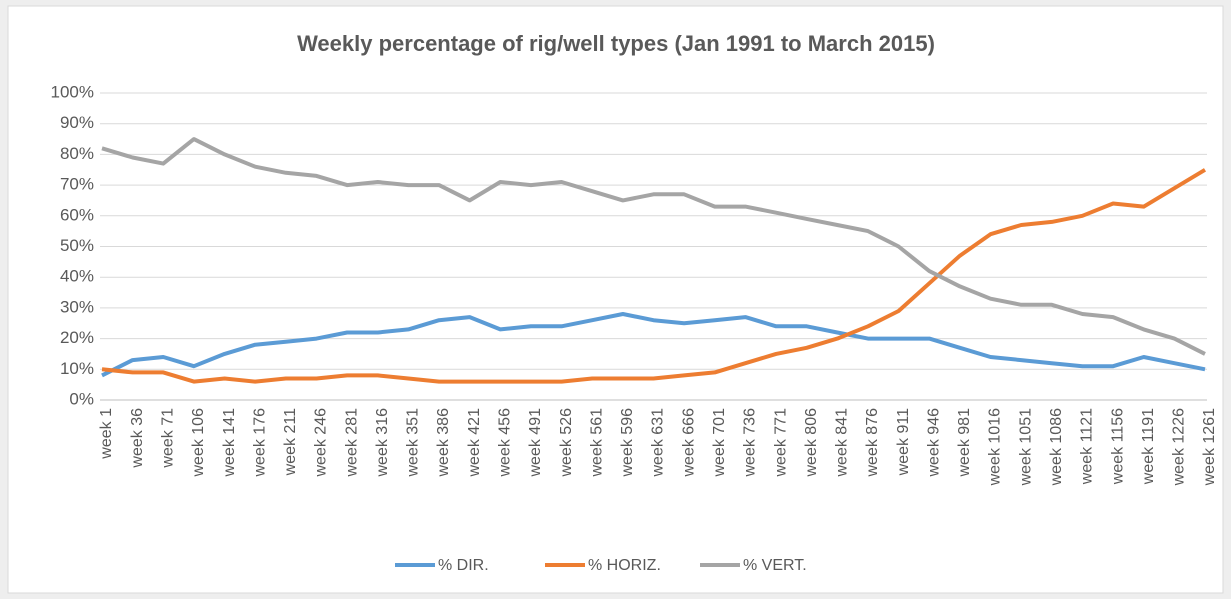 The height and width of the screenshot is (599, 1231). Describe the element at coordinates (77, 122) in the screenshot. I see `y-tick-label: 90%` at that location.